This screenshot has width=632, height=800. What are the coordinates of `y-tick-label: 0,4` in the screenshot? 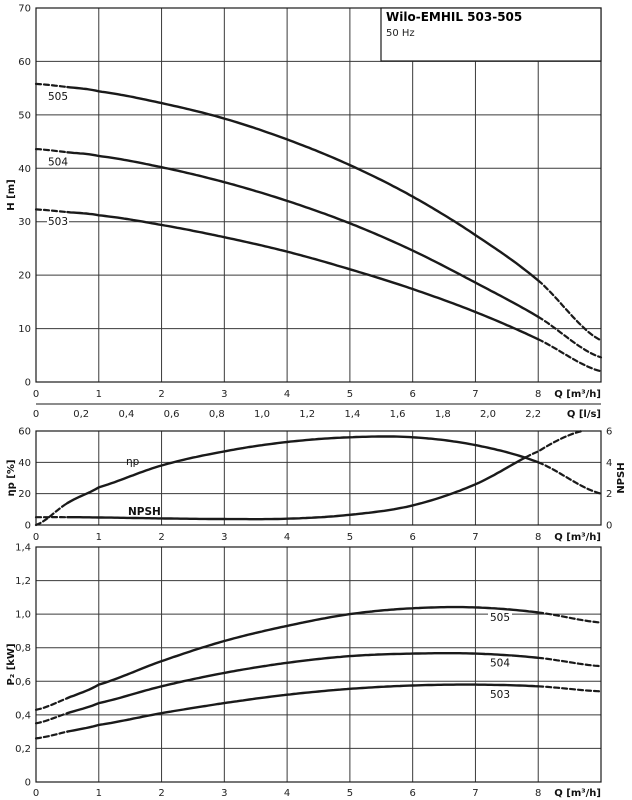 It's located at (23, 715).